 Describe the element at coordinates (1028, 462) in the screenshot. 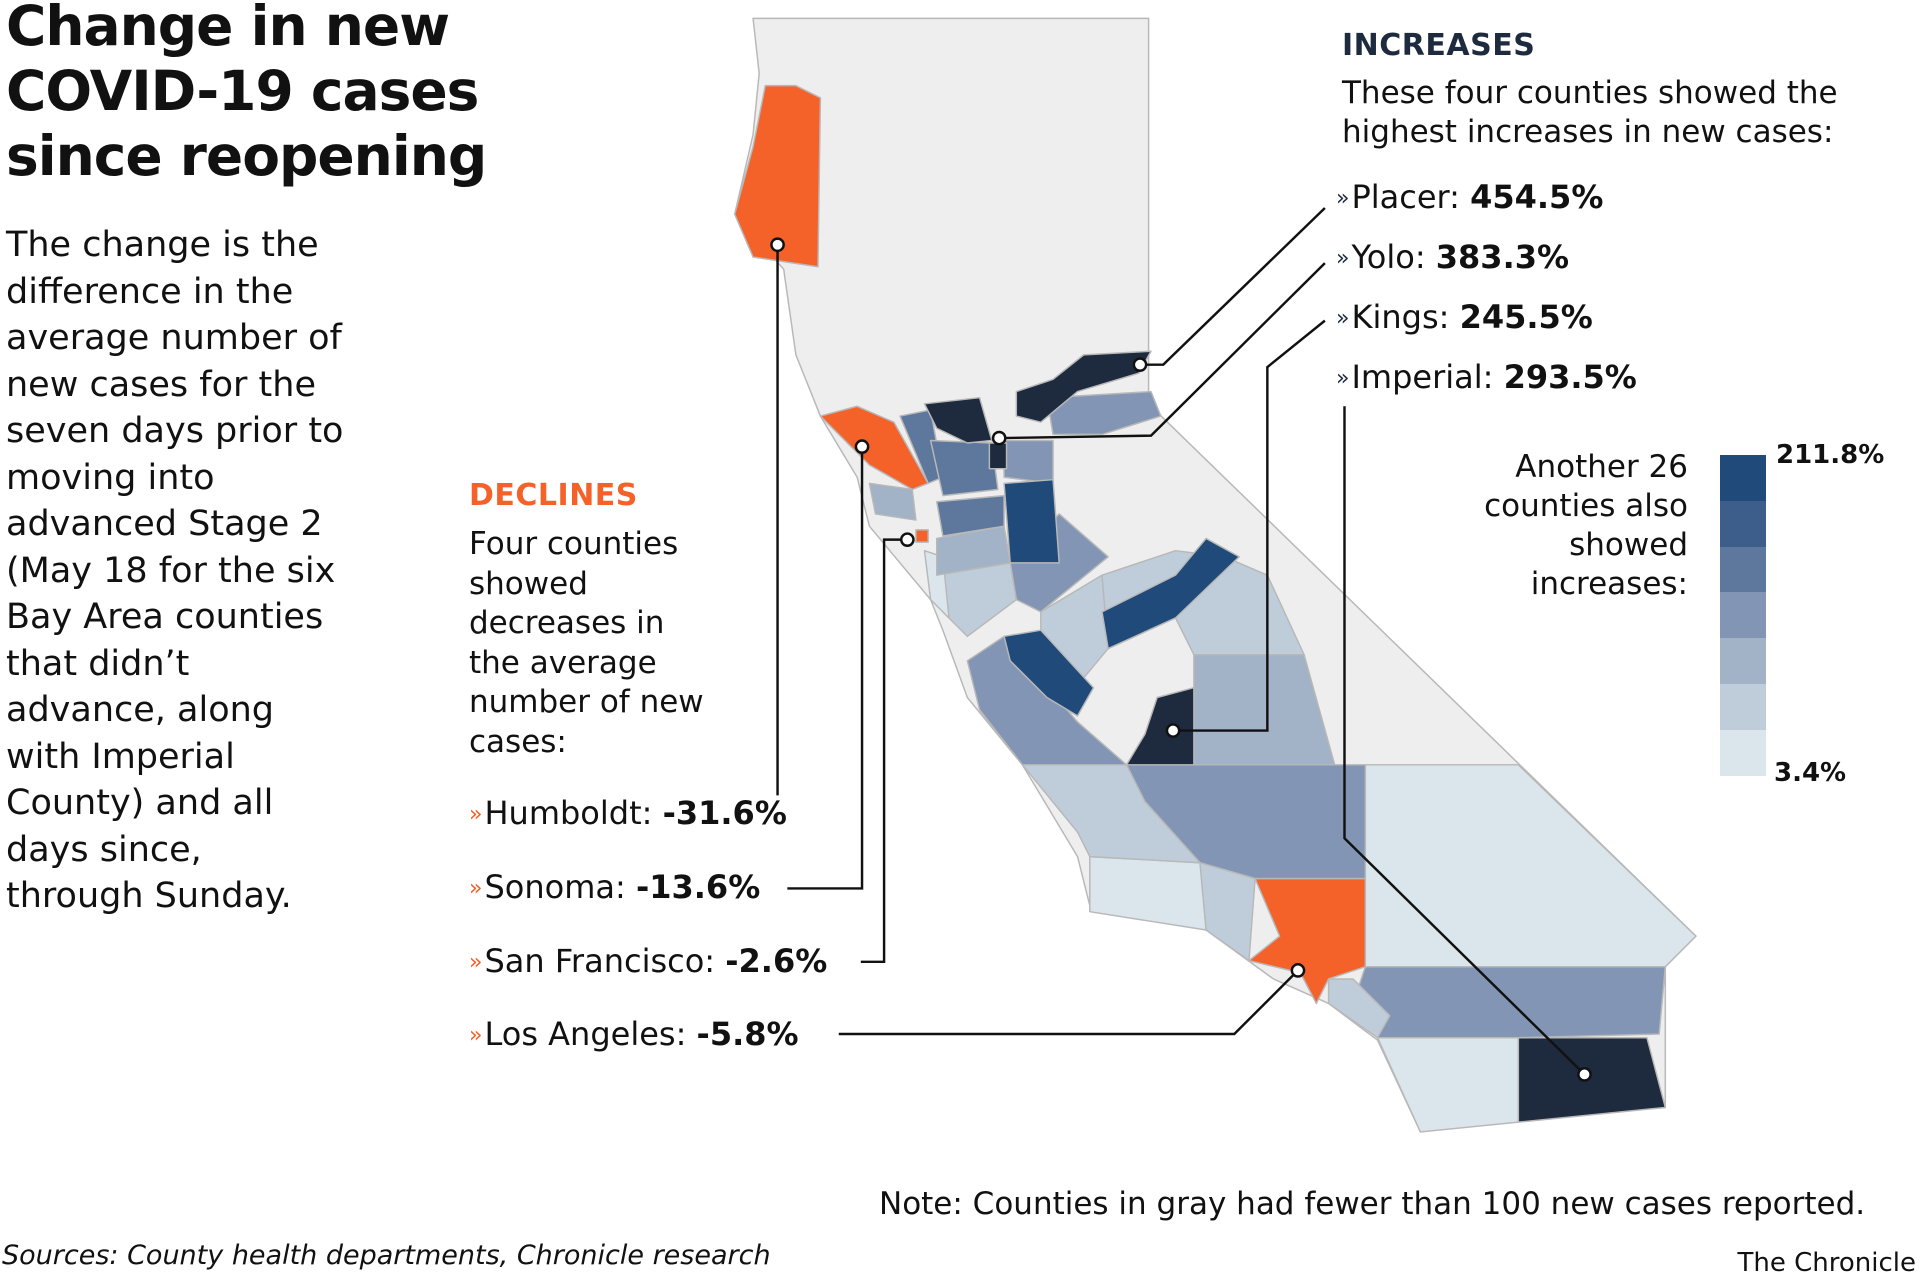

I see `county-sacramento` at that location.